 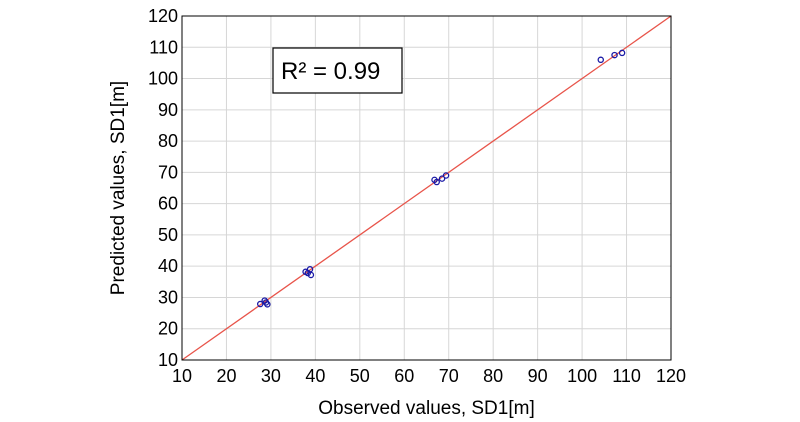 What do you see at coordinates (582, 376) in the screenshot?
I see `x-tick-label: 100` at bounding box center [582, 376].